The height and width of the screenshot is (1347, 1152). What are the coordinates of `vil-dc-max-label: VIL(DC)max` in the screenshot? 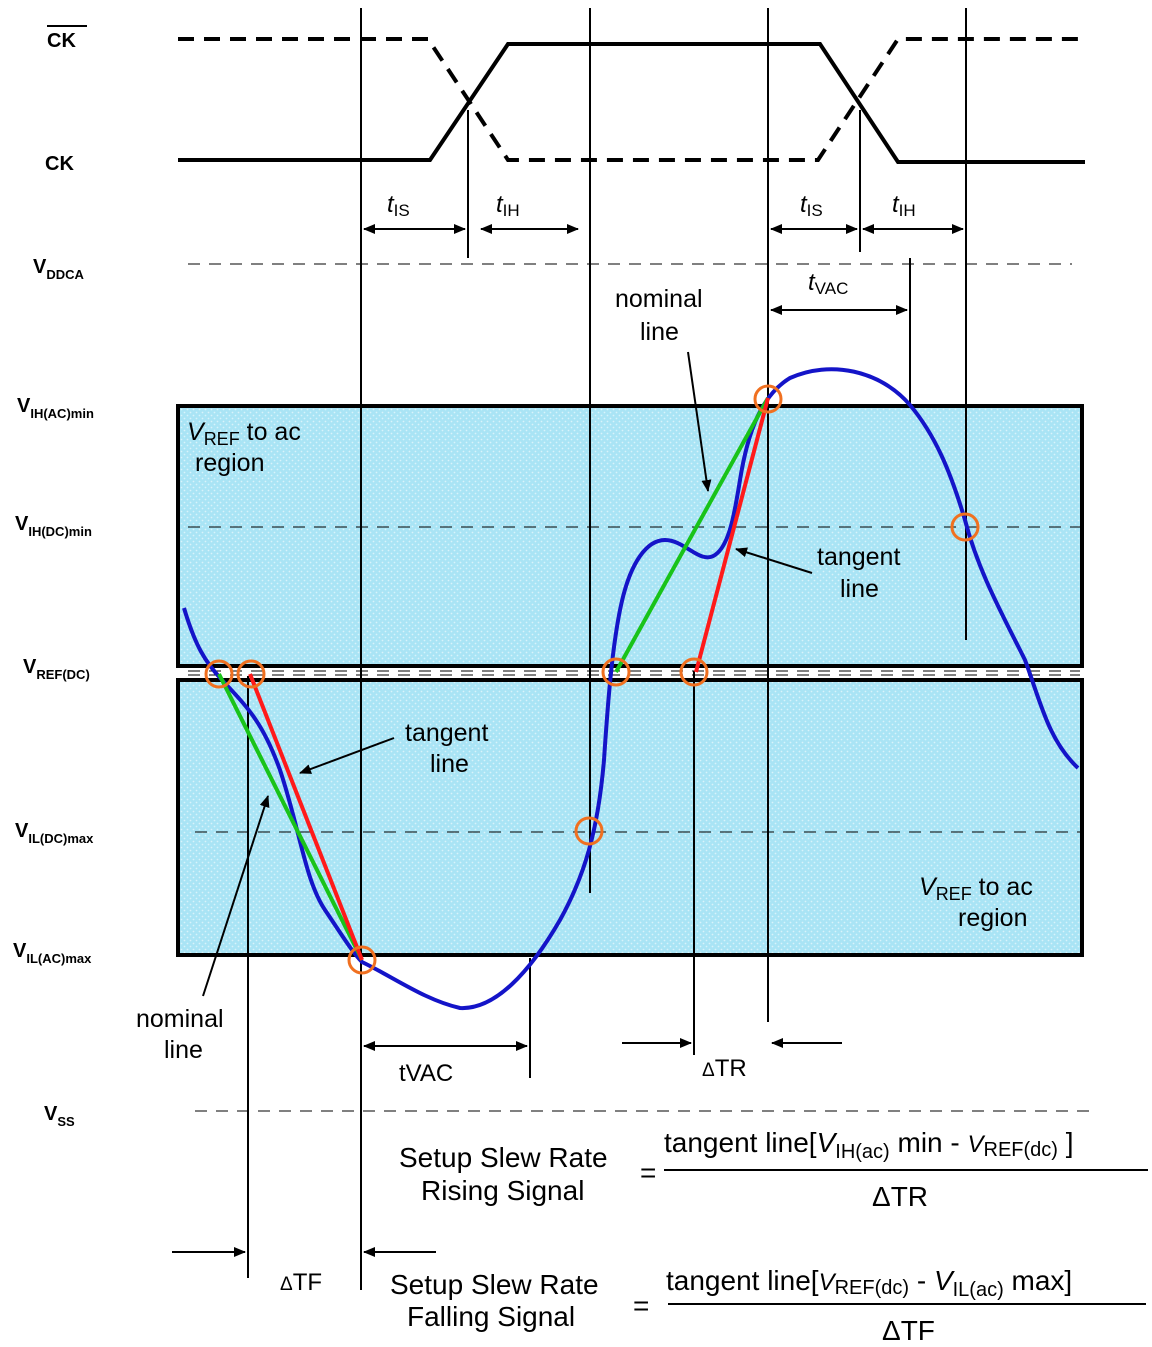 It's located at (54, 833).